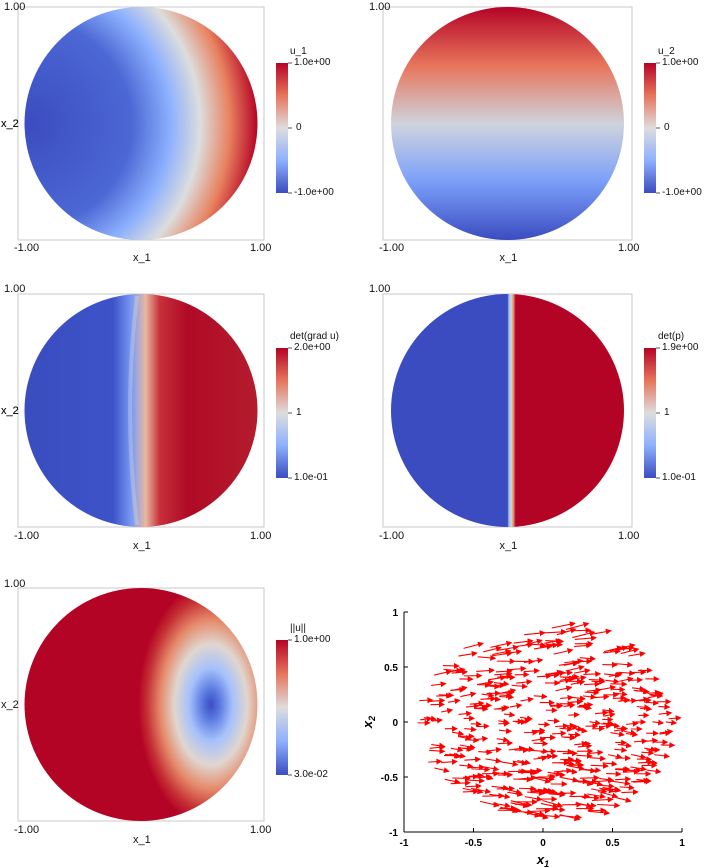  I want to click on x-tick-label: -0.5, so click(474, 843).